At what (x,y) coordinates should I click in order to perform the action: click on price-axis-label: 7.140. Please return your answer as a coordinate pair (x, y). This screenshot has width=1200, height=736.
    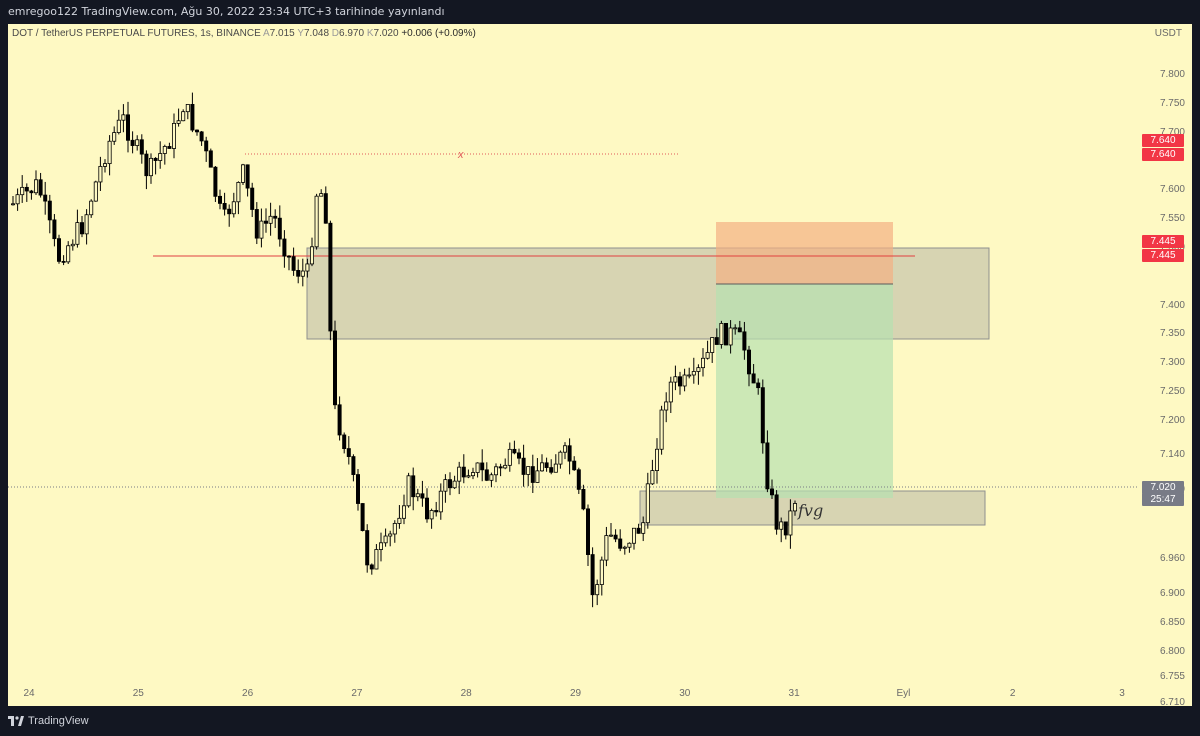
    Looking at the image, I should click on (1172, 455).